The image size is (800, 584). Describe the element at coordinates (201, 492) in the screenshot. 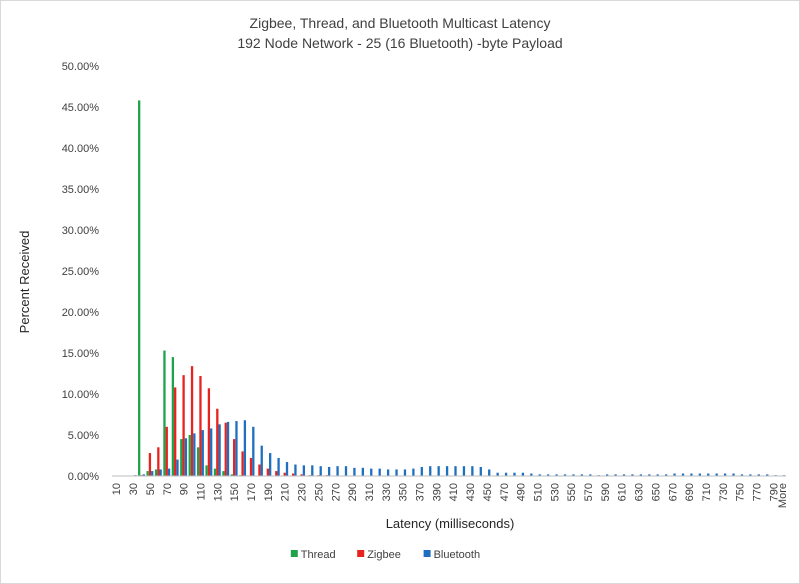

I see `x-tick-label: 110` at that location.